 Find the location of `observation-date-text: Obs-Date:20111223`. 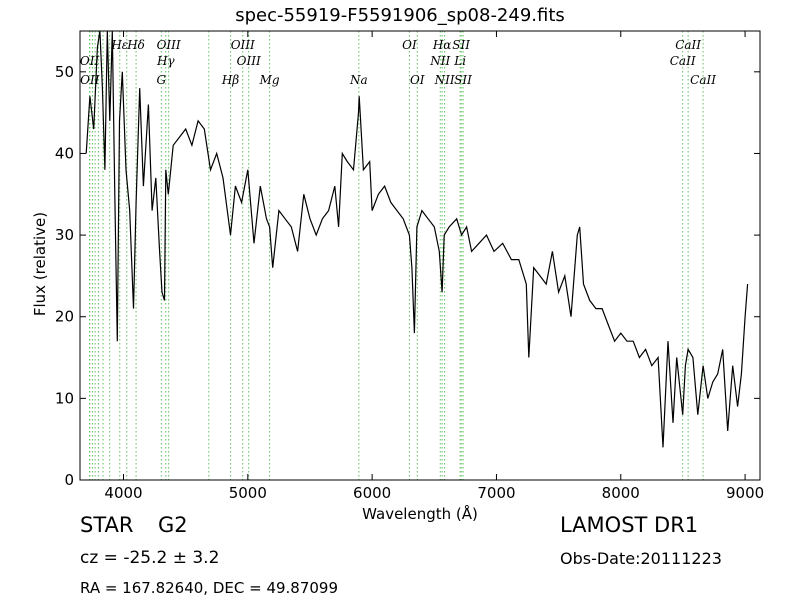

observation-date-text: Obs-Date:20111223 is located at coordinates (641, 558).